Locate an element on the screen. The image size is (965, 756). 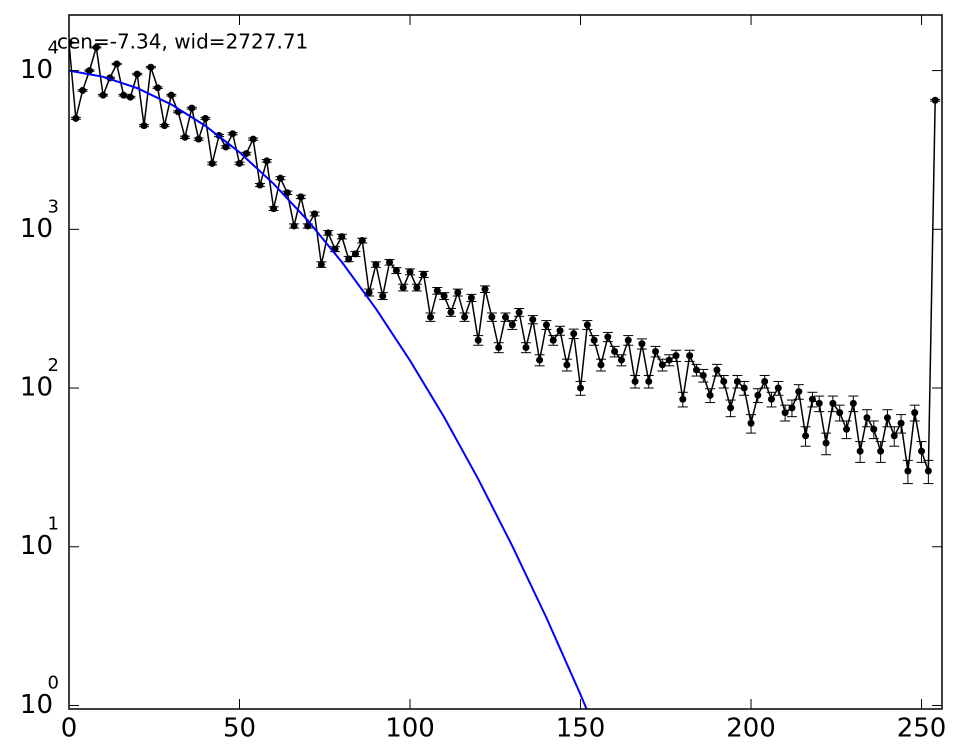
y-tick-exponent: 4 is located at coordinates (53, 48).